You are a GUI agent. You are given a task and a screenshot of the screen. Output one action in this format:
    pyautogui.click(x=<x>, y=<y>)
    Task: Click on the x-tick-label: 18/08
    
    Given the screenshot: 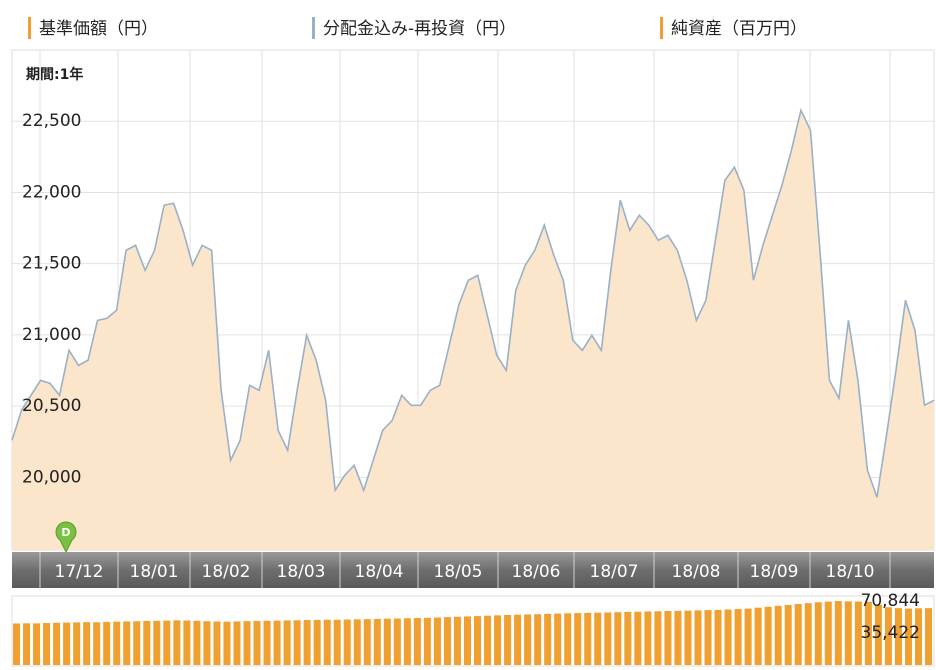 What is the action you would take?
    pyautogui.click(x=696, y=572)
    